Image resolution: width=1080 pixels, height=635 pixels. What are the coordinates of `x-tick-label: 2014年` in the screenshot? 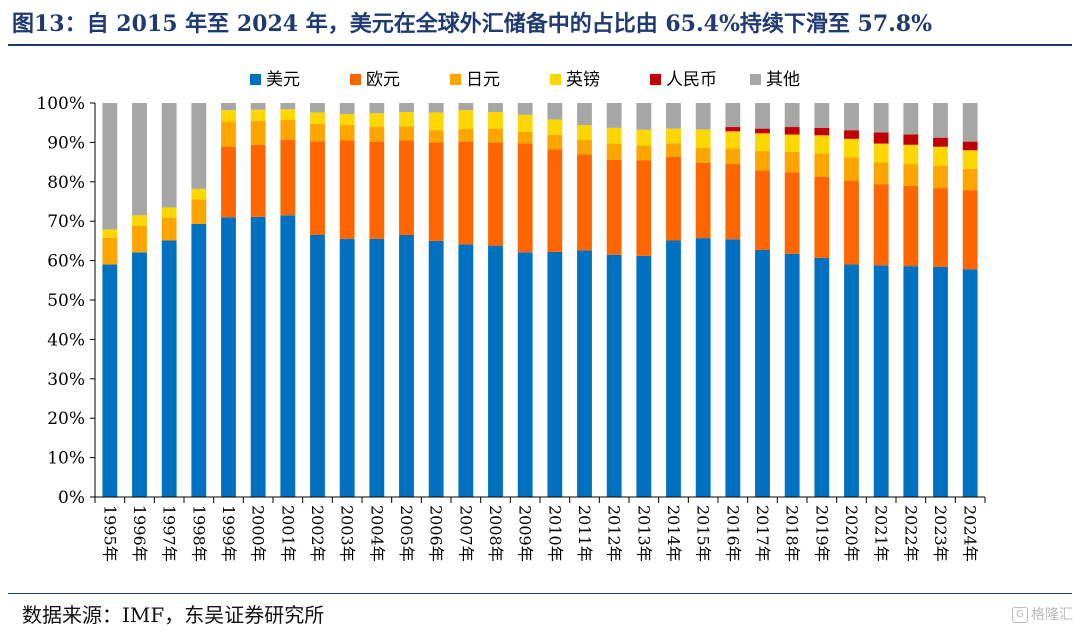 It's located at (673, 533).